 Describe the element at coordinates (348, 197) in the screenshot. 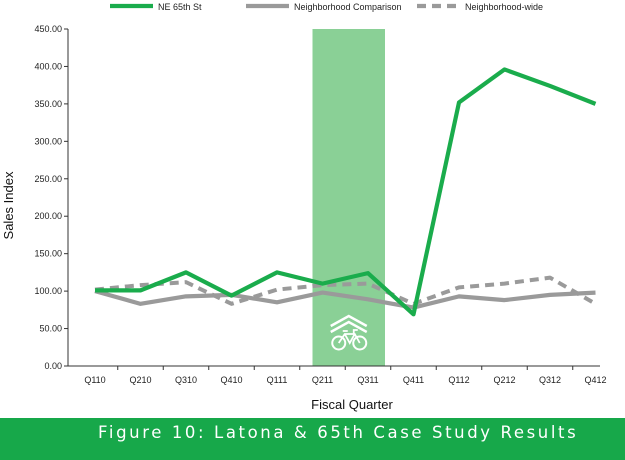

I see `bike-lane-highlight-band` at that location.